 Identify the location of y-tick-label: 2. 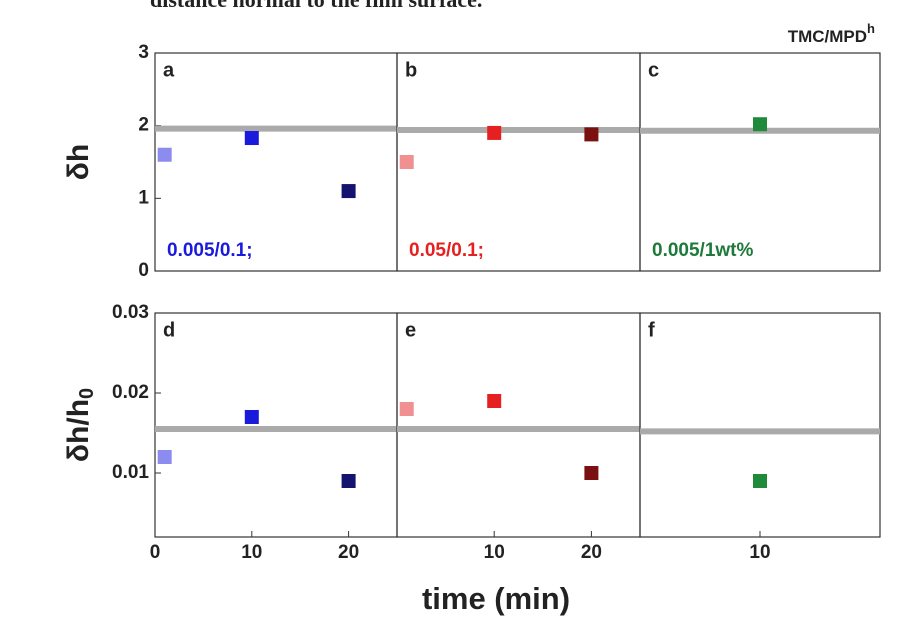
(143, 125).